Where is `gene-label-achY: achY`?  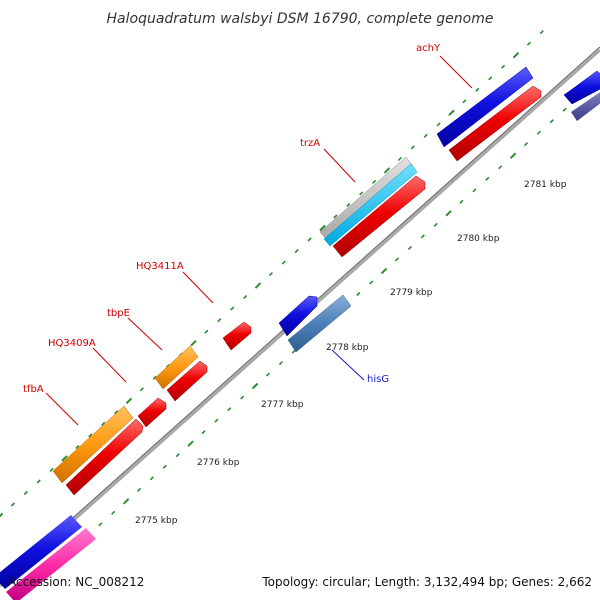
gene-label-achY: achY is located at coordinates (428, 48).